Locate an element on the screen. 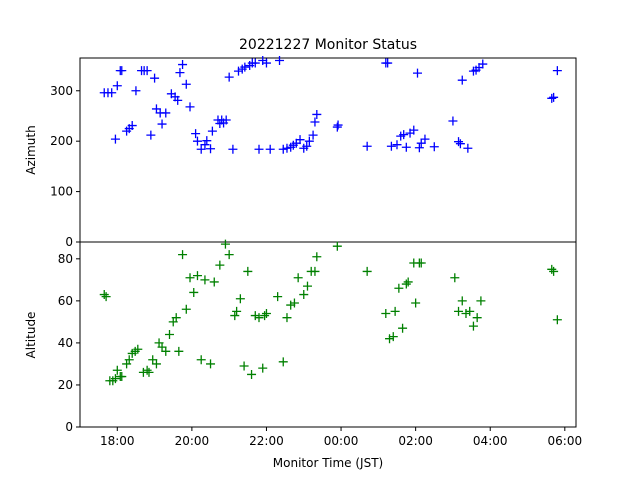 The height and width of the screenshot is (485, 640). altitude-panel-y-tick-label: 60 is located at coordinates (65, 301).